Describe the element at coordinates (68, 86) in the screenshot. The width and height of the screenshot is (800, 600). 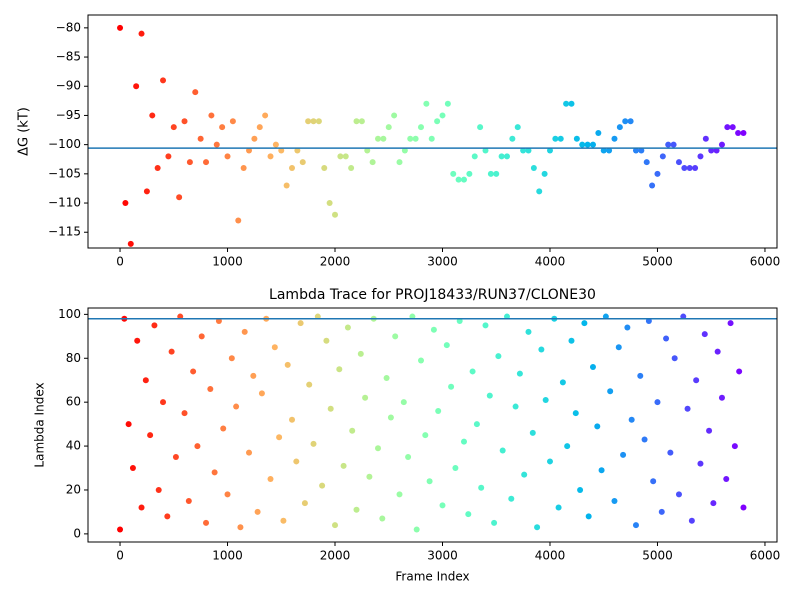
I see `y-tick-label: −90` at that location.